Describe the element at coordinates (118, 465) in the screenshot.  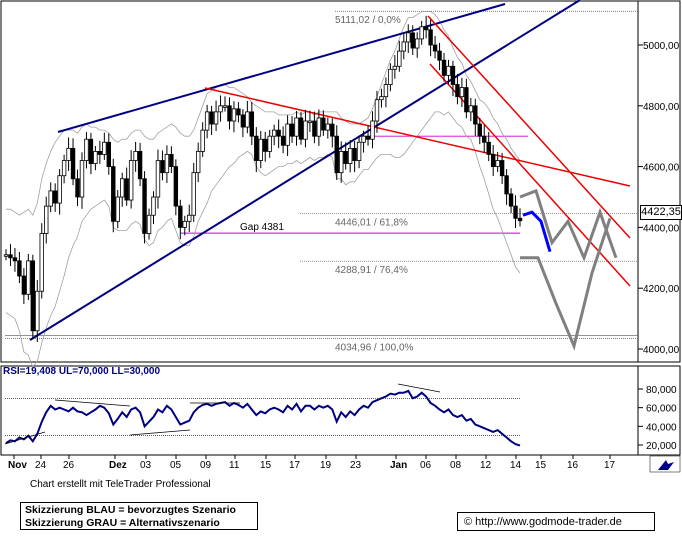
I see `x-tick-label: Dez` at that location.